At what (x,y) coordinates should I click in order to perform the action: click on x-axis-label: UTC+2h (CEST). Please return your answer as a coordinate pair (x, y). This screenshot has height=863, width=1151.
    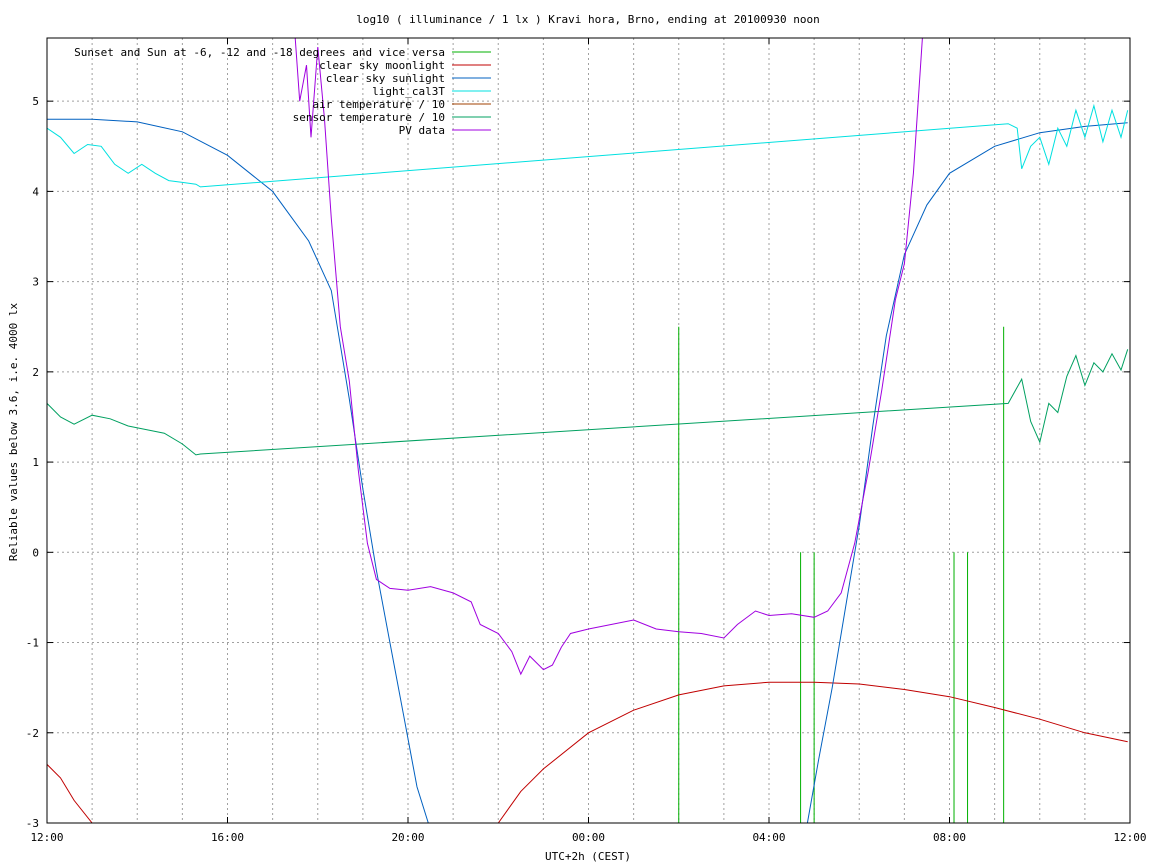
    Looking at the image, I should click on (588, 856).